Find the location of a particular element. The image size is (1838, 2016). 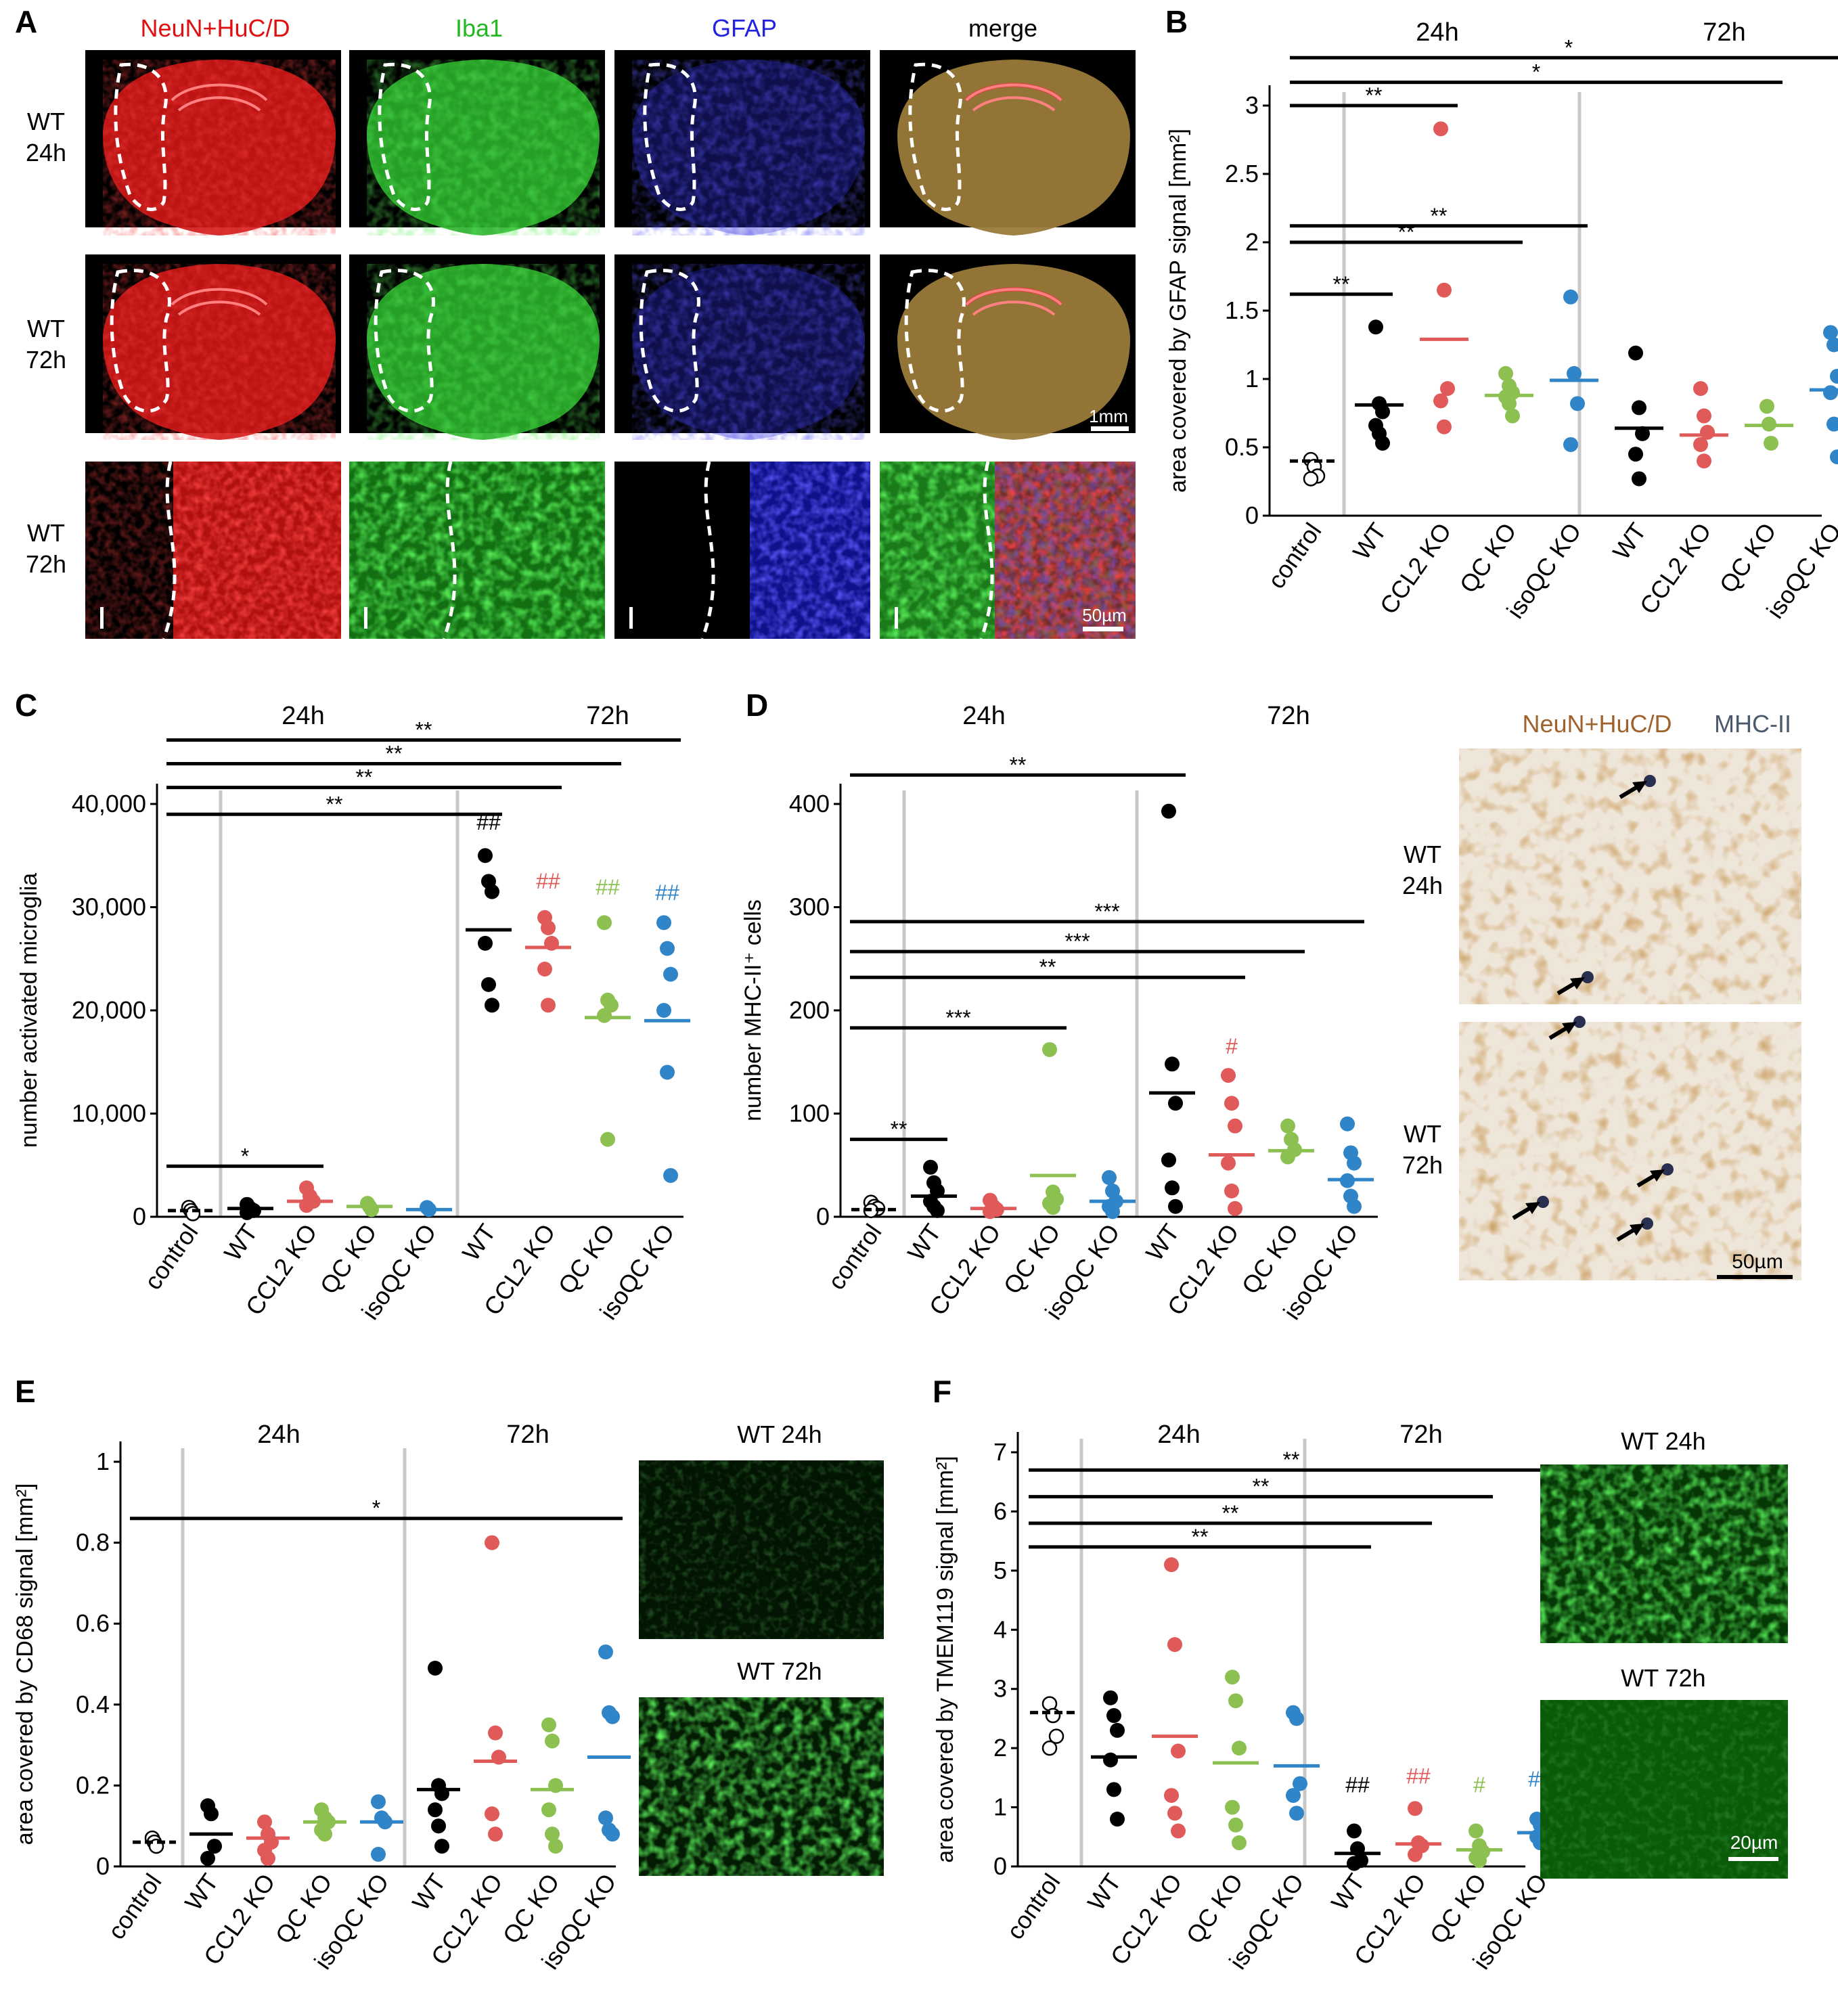

channel-label-gfap: GFAP is located at coordinates (744, 28).